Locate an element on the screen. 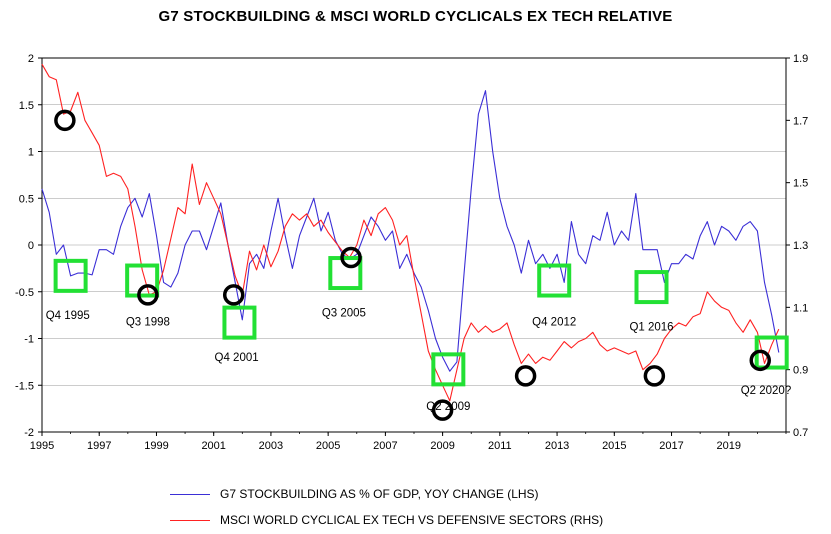 The width and height of the screenshot is (831, 534). tick-label-right: 1.5 is located at coordinates (800, 184).